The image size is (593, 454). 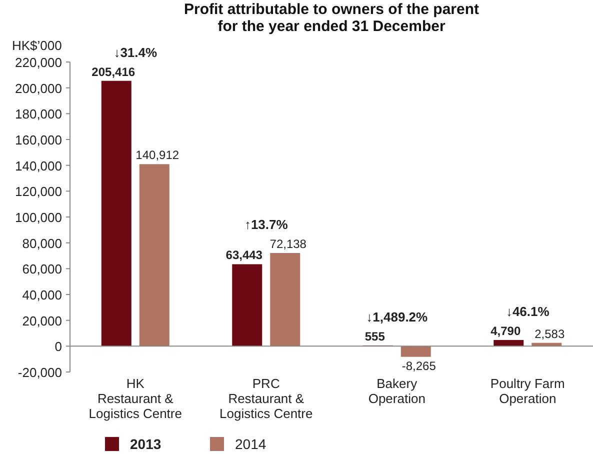 What do you see at coordinates (397, 391) in the screenshot?
I see `x-tick-label: Bakery Operation` at bounding box center [397, 391].